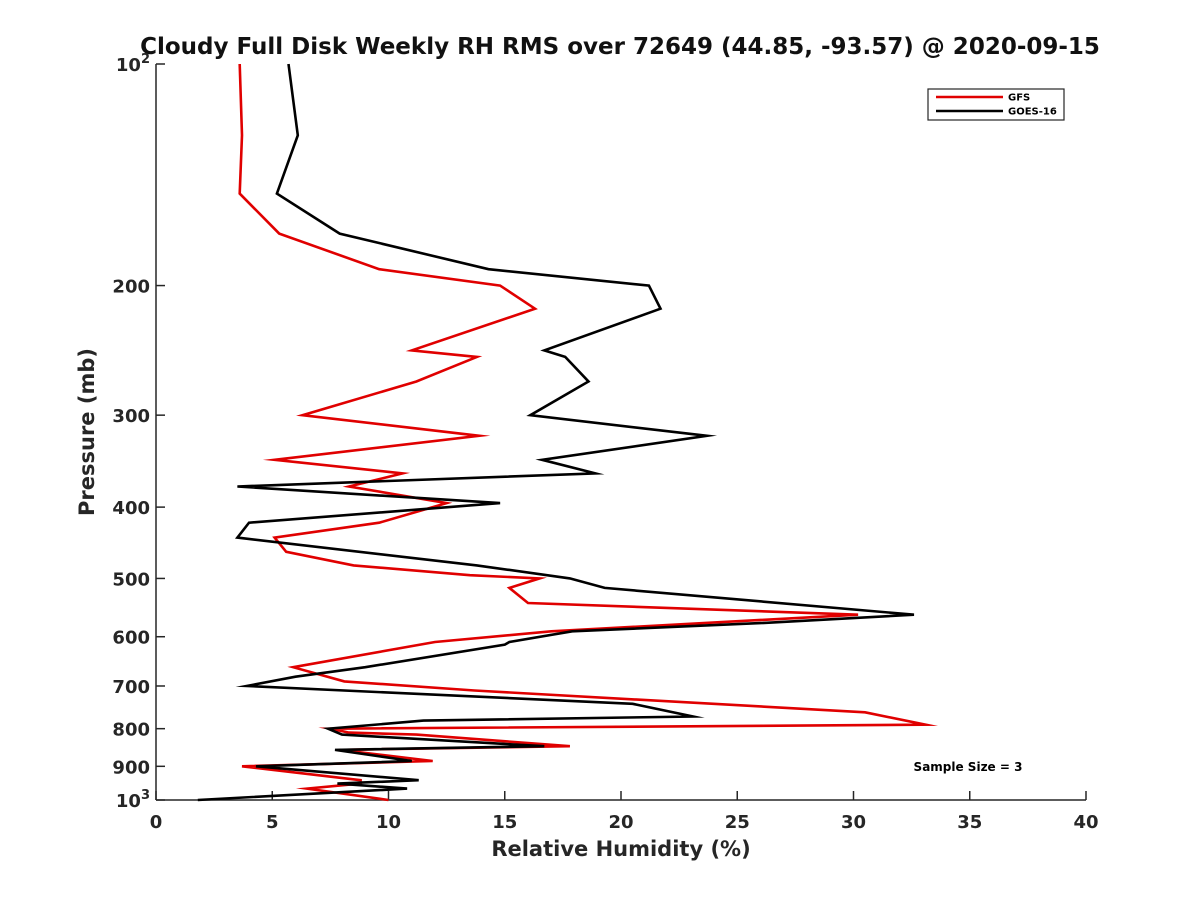 The height and width of the screenshot is (900, 1200). What do you see at coordinates (131, 416) in the screenshot?
I see `y-tick-label: 300` at bounding box center [131, 416].